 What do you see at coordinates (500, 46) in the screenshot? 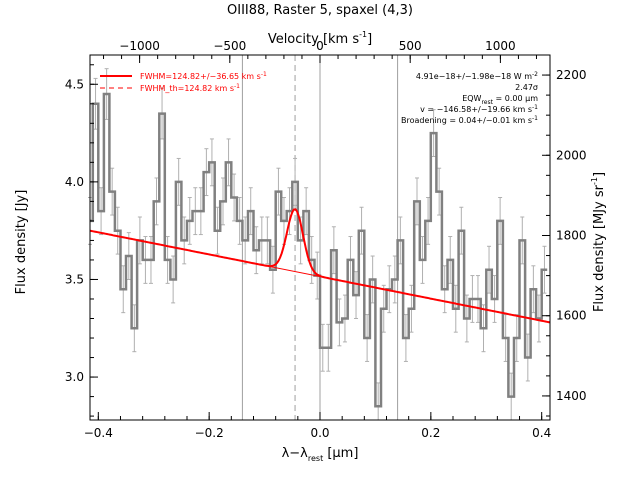
I see `x2-tick-label: 1000` at bounding box center [500, 46].